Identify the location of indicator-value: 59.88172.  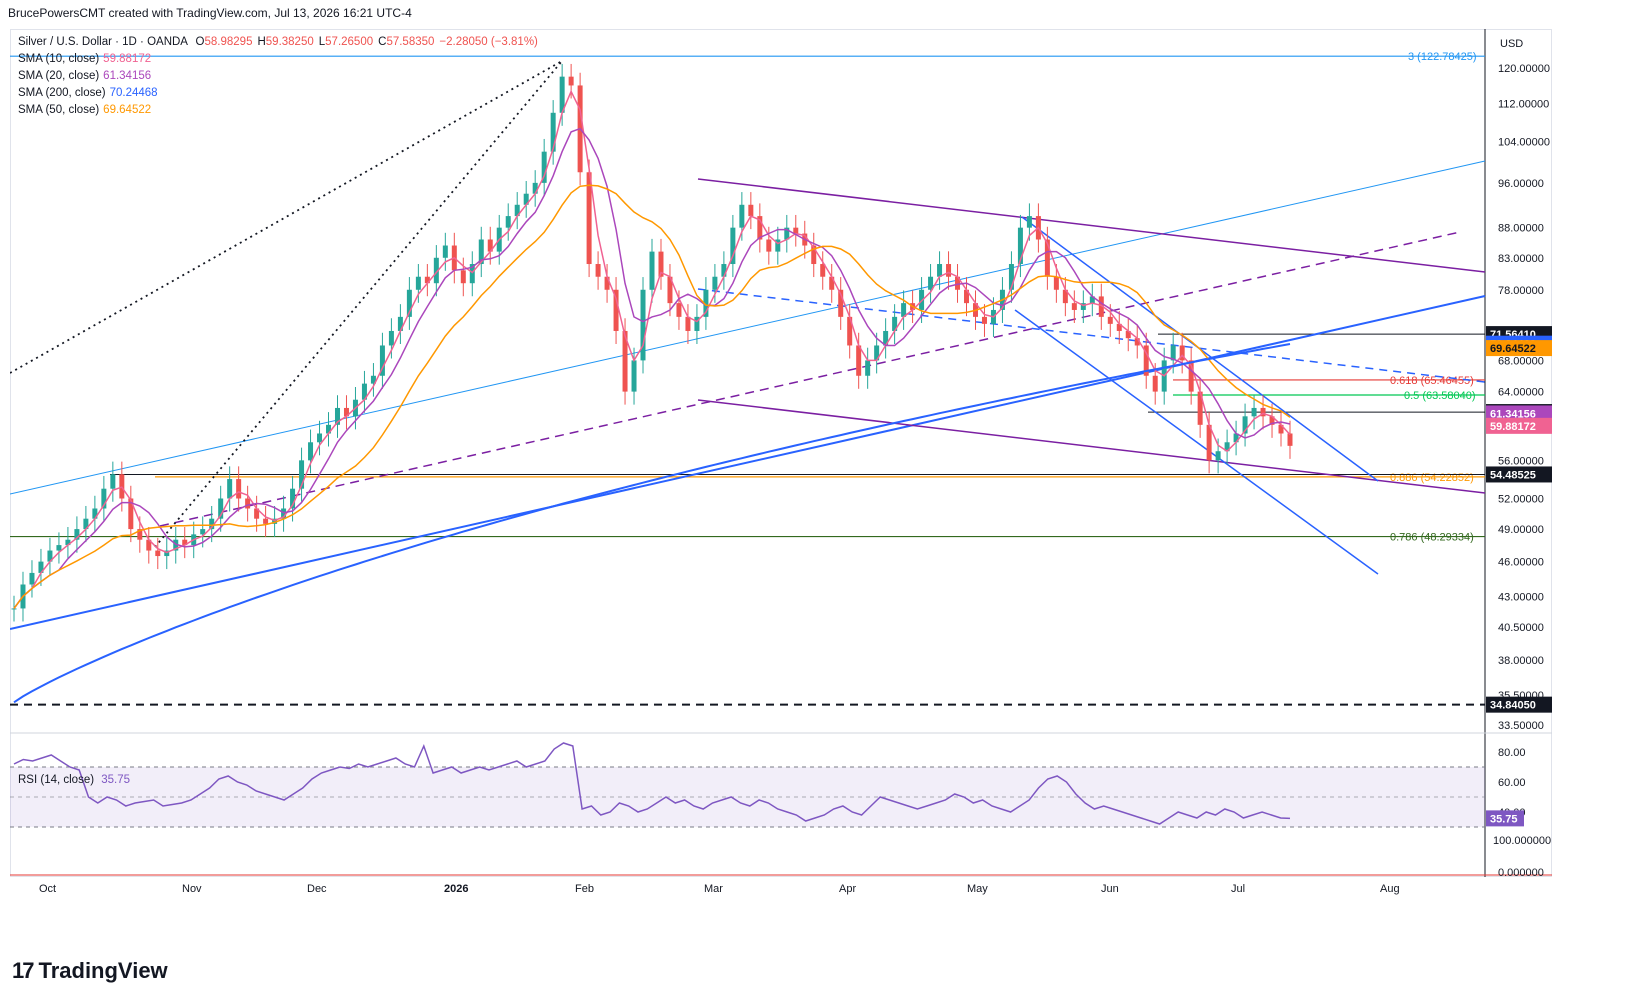
(127, 59).